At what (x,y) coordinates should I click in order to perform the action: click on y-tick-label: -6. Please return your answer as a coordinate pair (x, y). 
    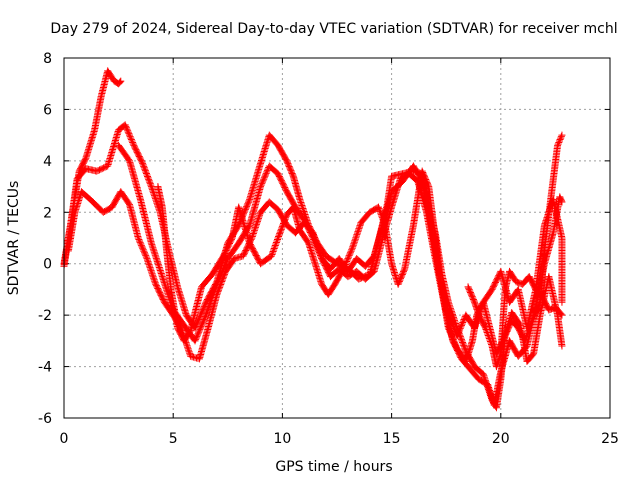
    Looking at the image, I should click on (45, 419).